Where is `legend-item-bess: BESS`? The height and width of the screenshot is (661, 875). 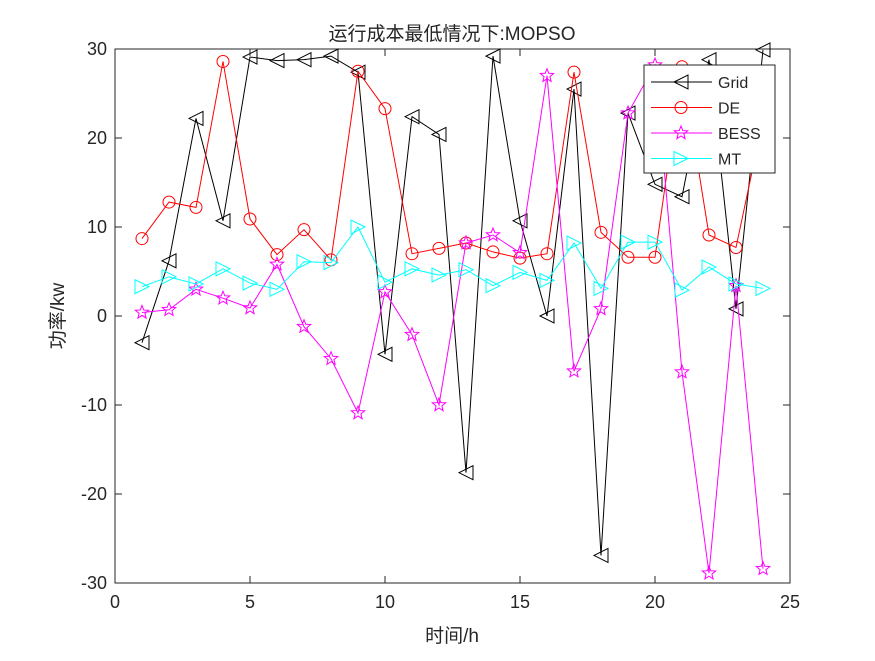
legend-item-bess: BESS is located at coordinates (706, 133).